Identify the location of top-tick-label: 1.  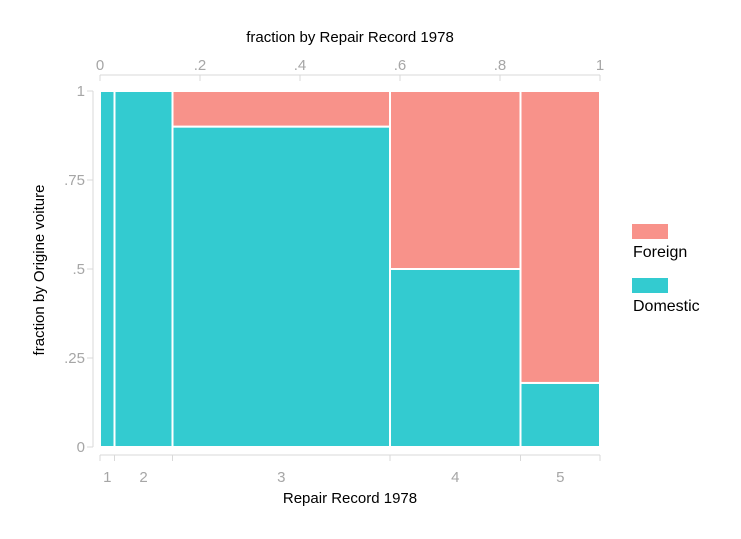
(600, 65).